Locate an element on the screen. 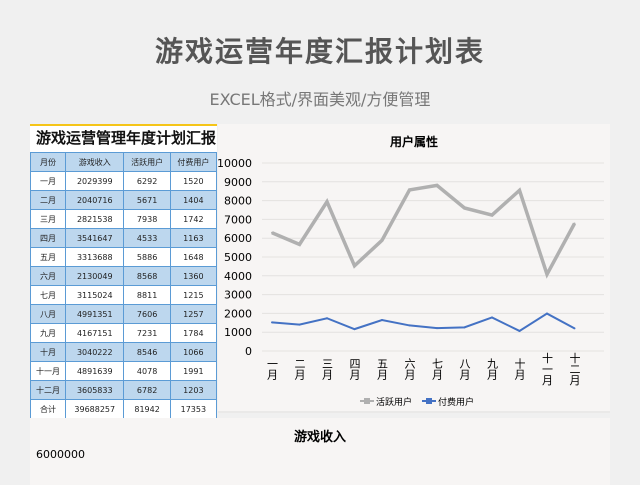 This screenshot has width=640, height=485. table-cell: 8546 is located at coordinates (147, 352).